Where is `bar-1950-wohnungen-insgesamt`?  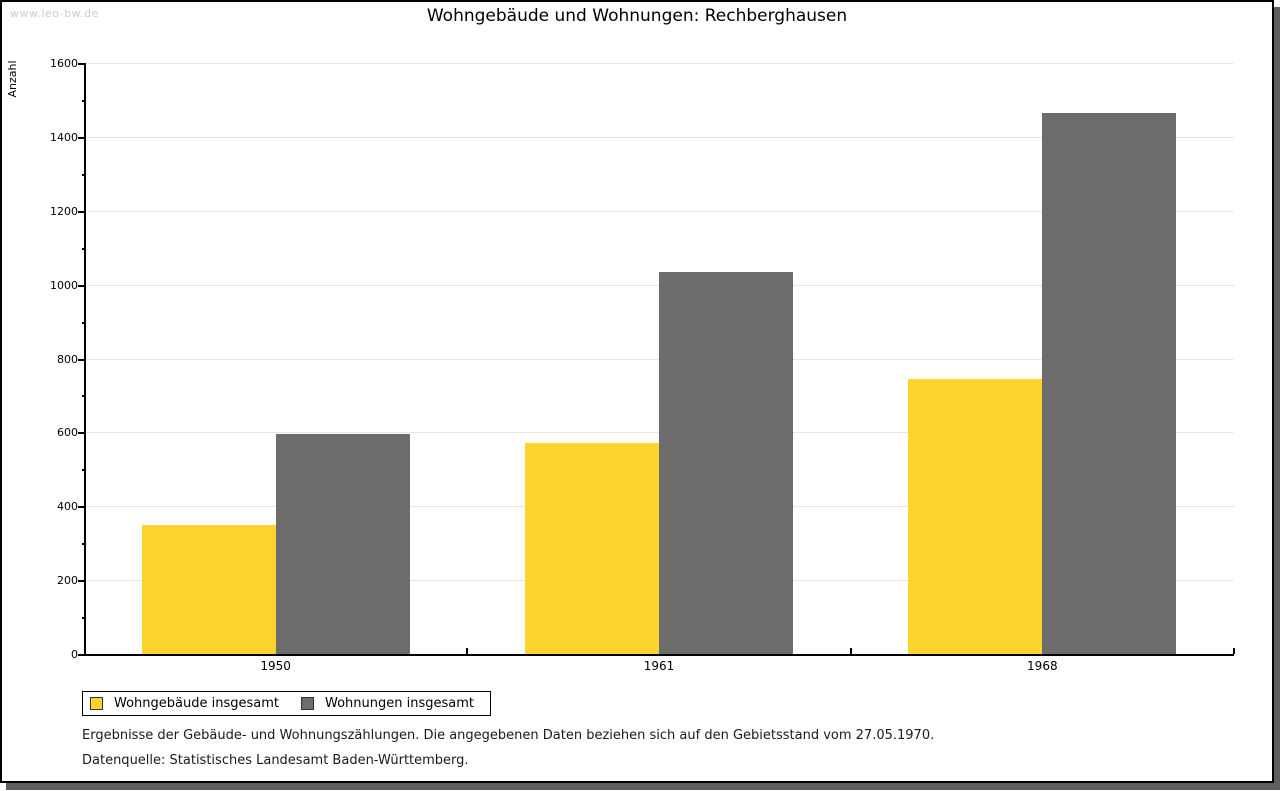
bar-1950-wohnungen-insgesamt is located at coordinates (342, 544).